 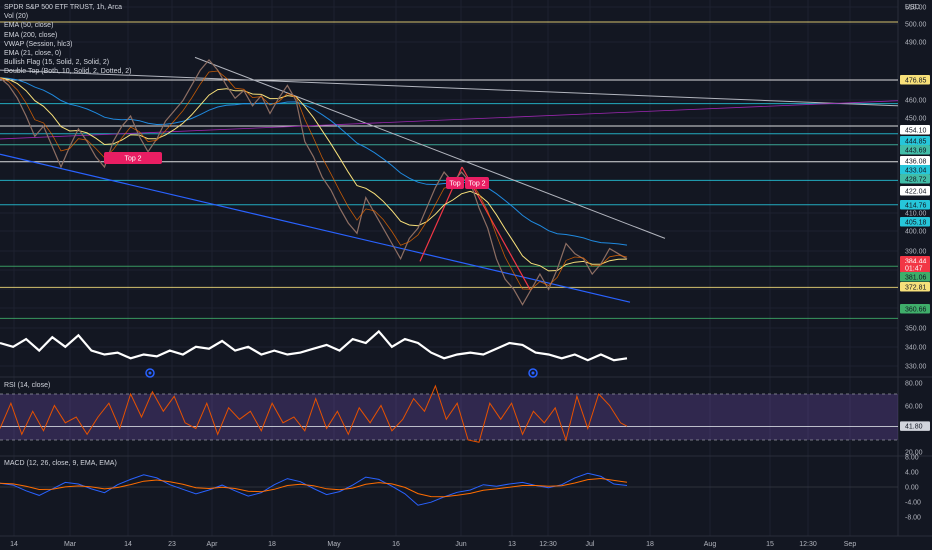 I want to click on price-tick-5: 450.00, so click(x=916, y=119).